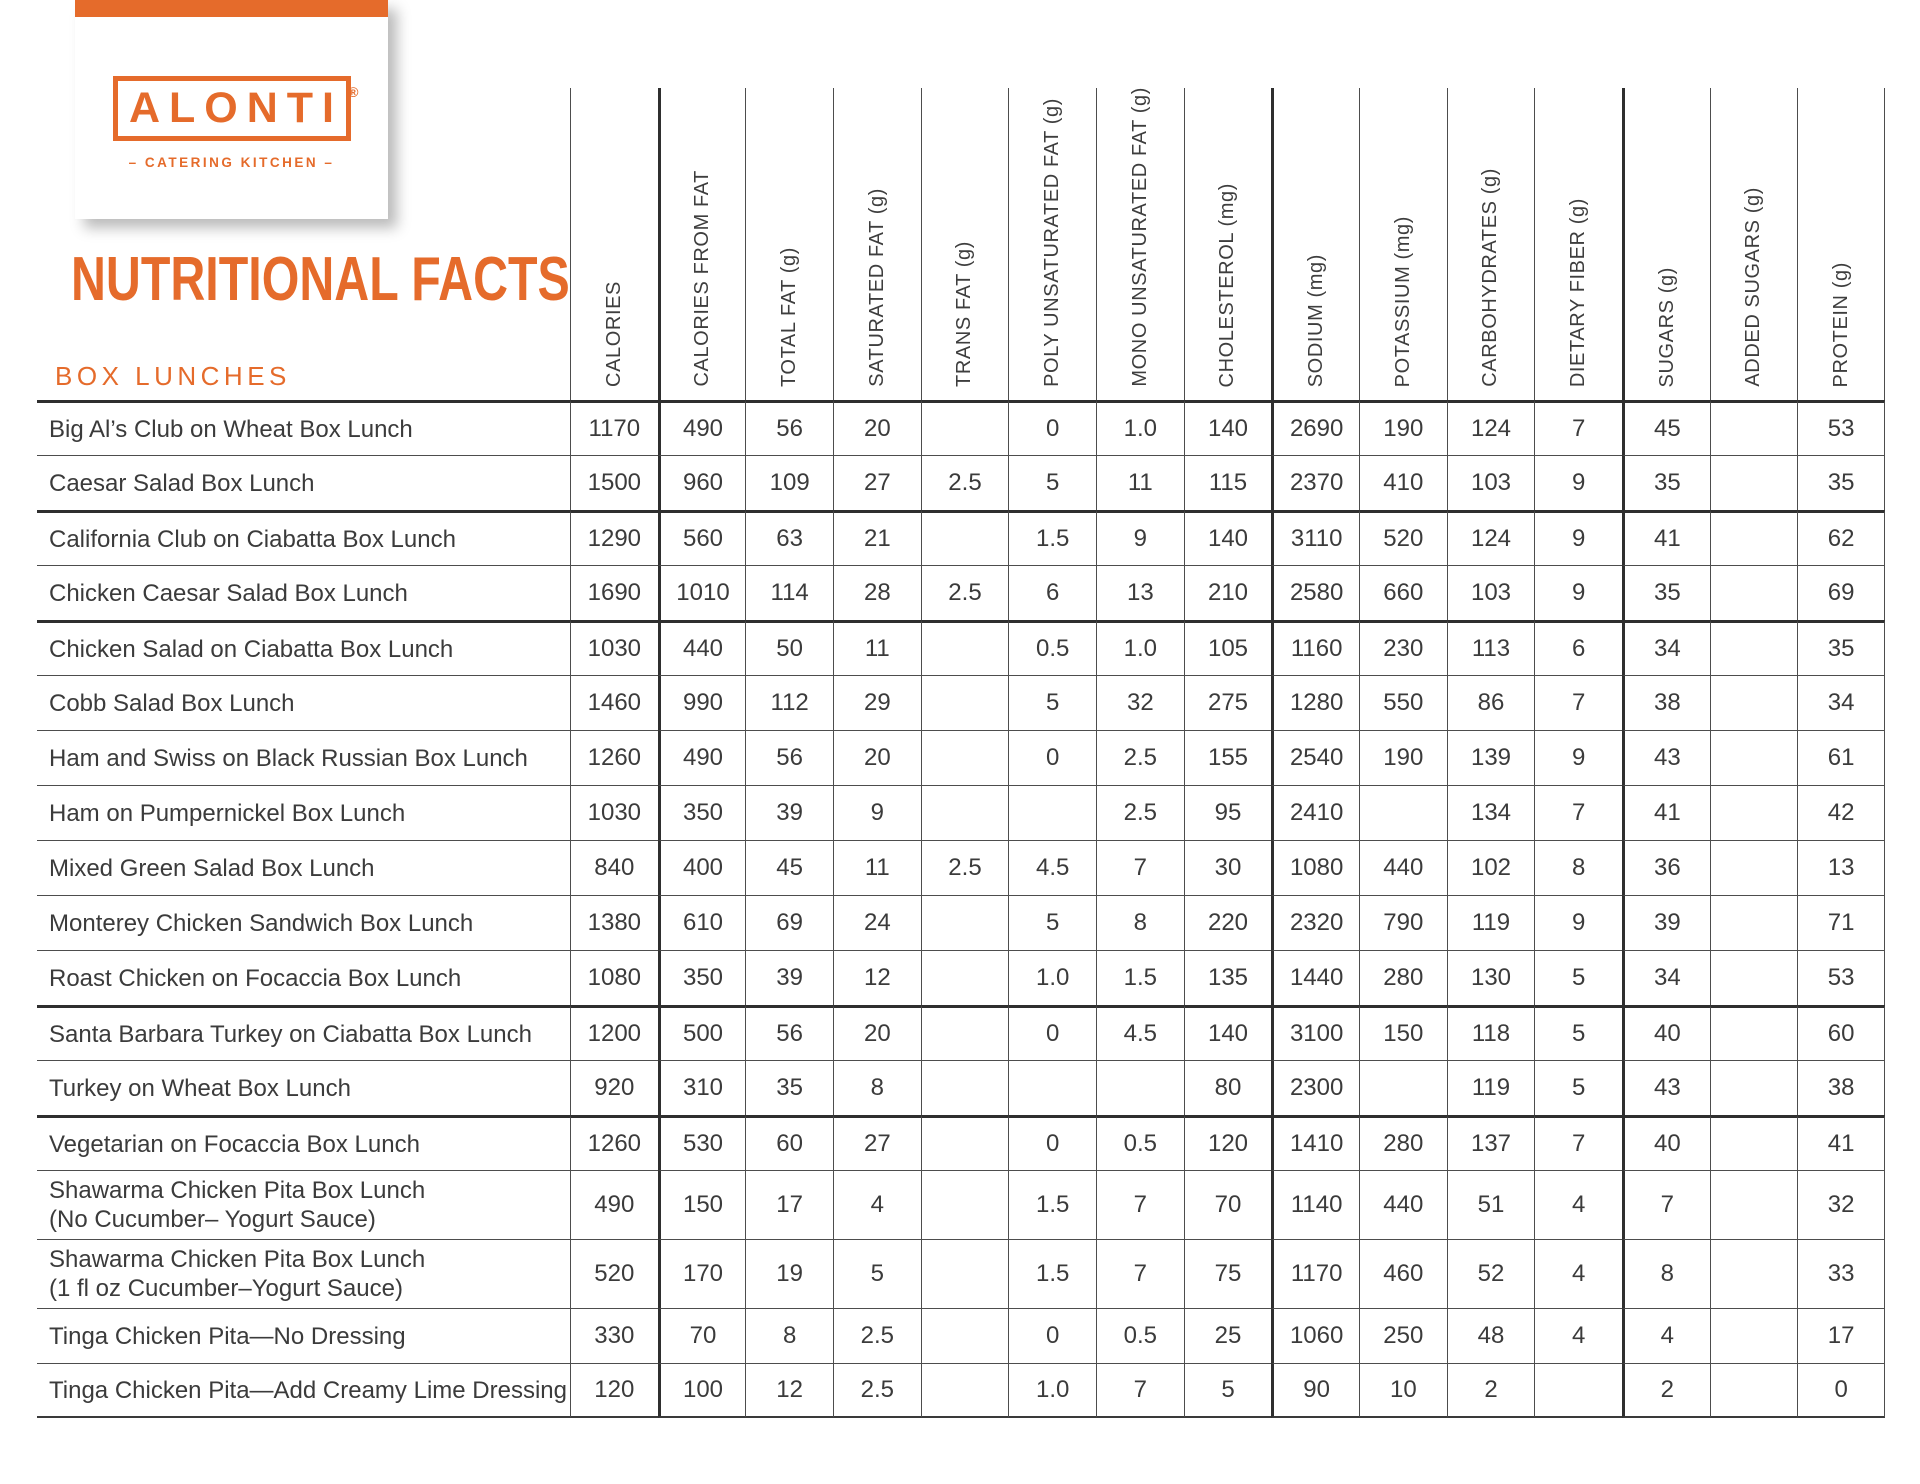 Image resolution: width=1920 pixels, height=1484 pixels. What do you see at coordinates (237, 1259) in the screenshot?
I see `row-label-line1: Shawarma Chicken Pita Box Lunch` at bounding box center [237, 1259].